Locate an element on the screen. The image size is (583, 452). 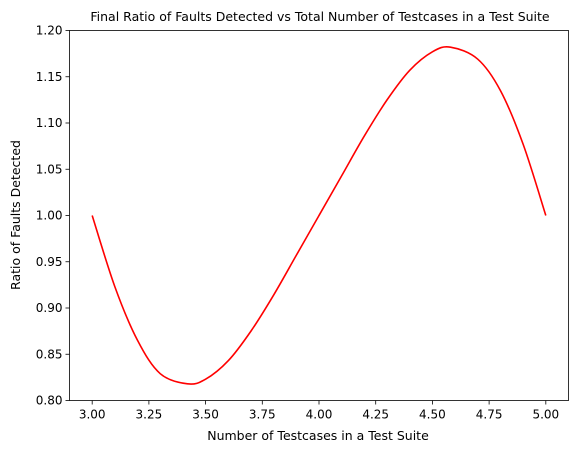
x-axis-label: Number of Testcases in a Test Suite is located at coordinates (318, 435).